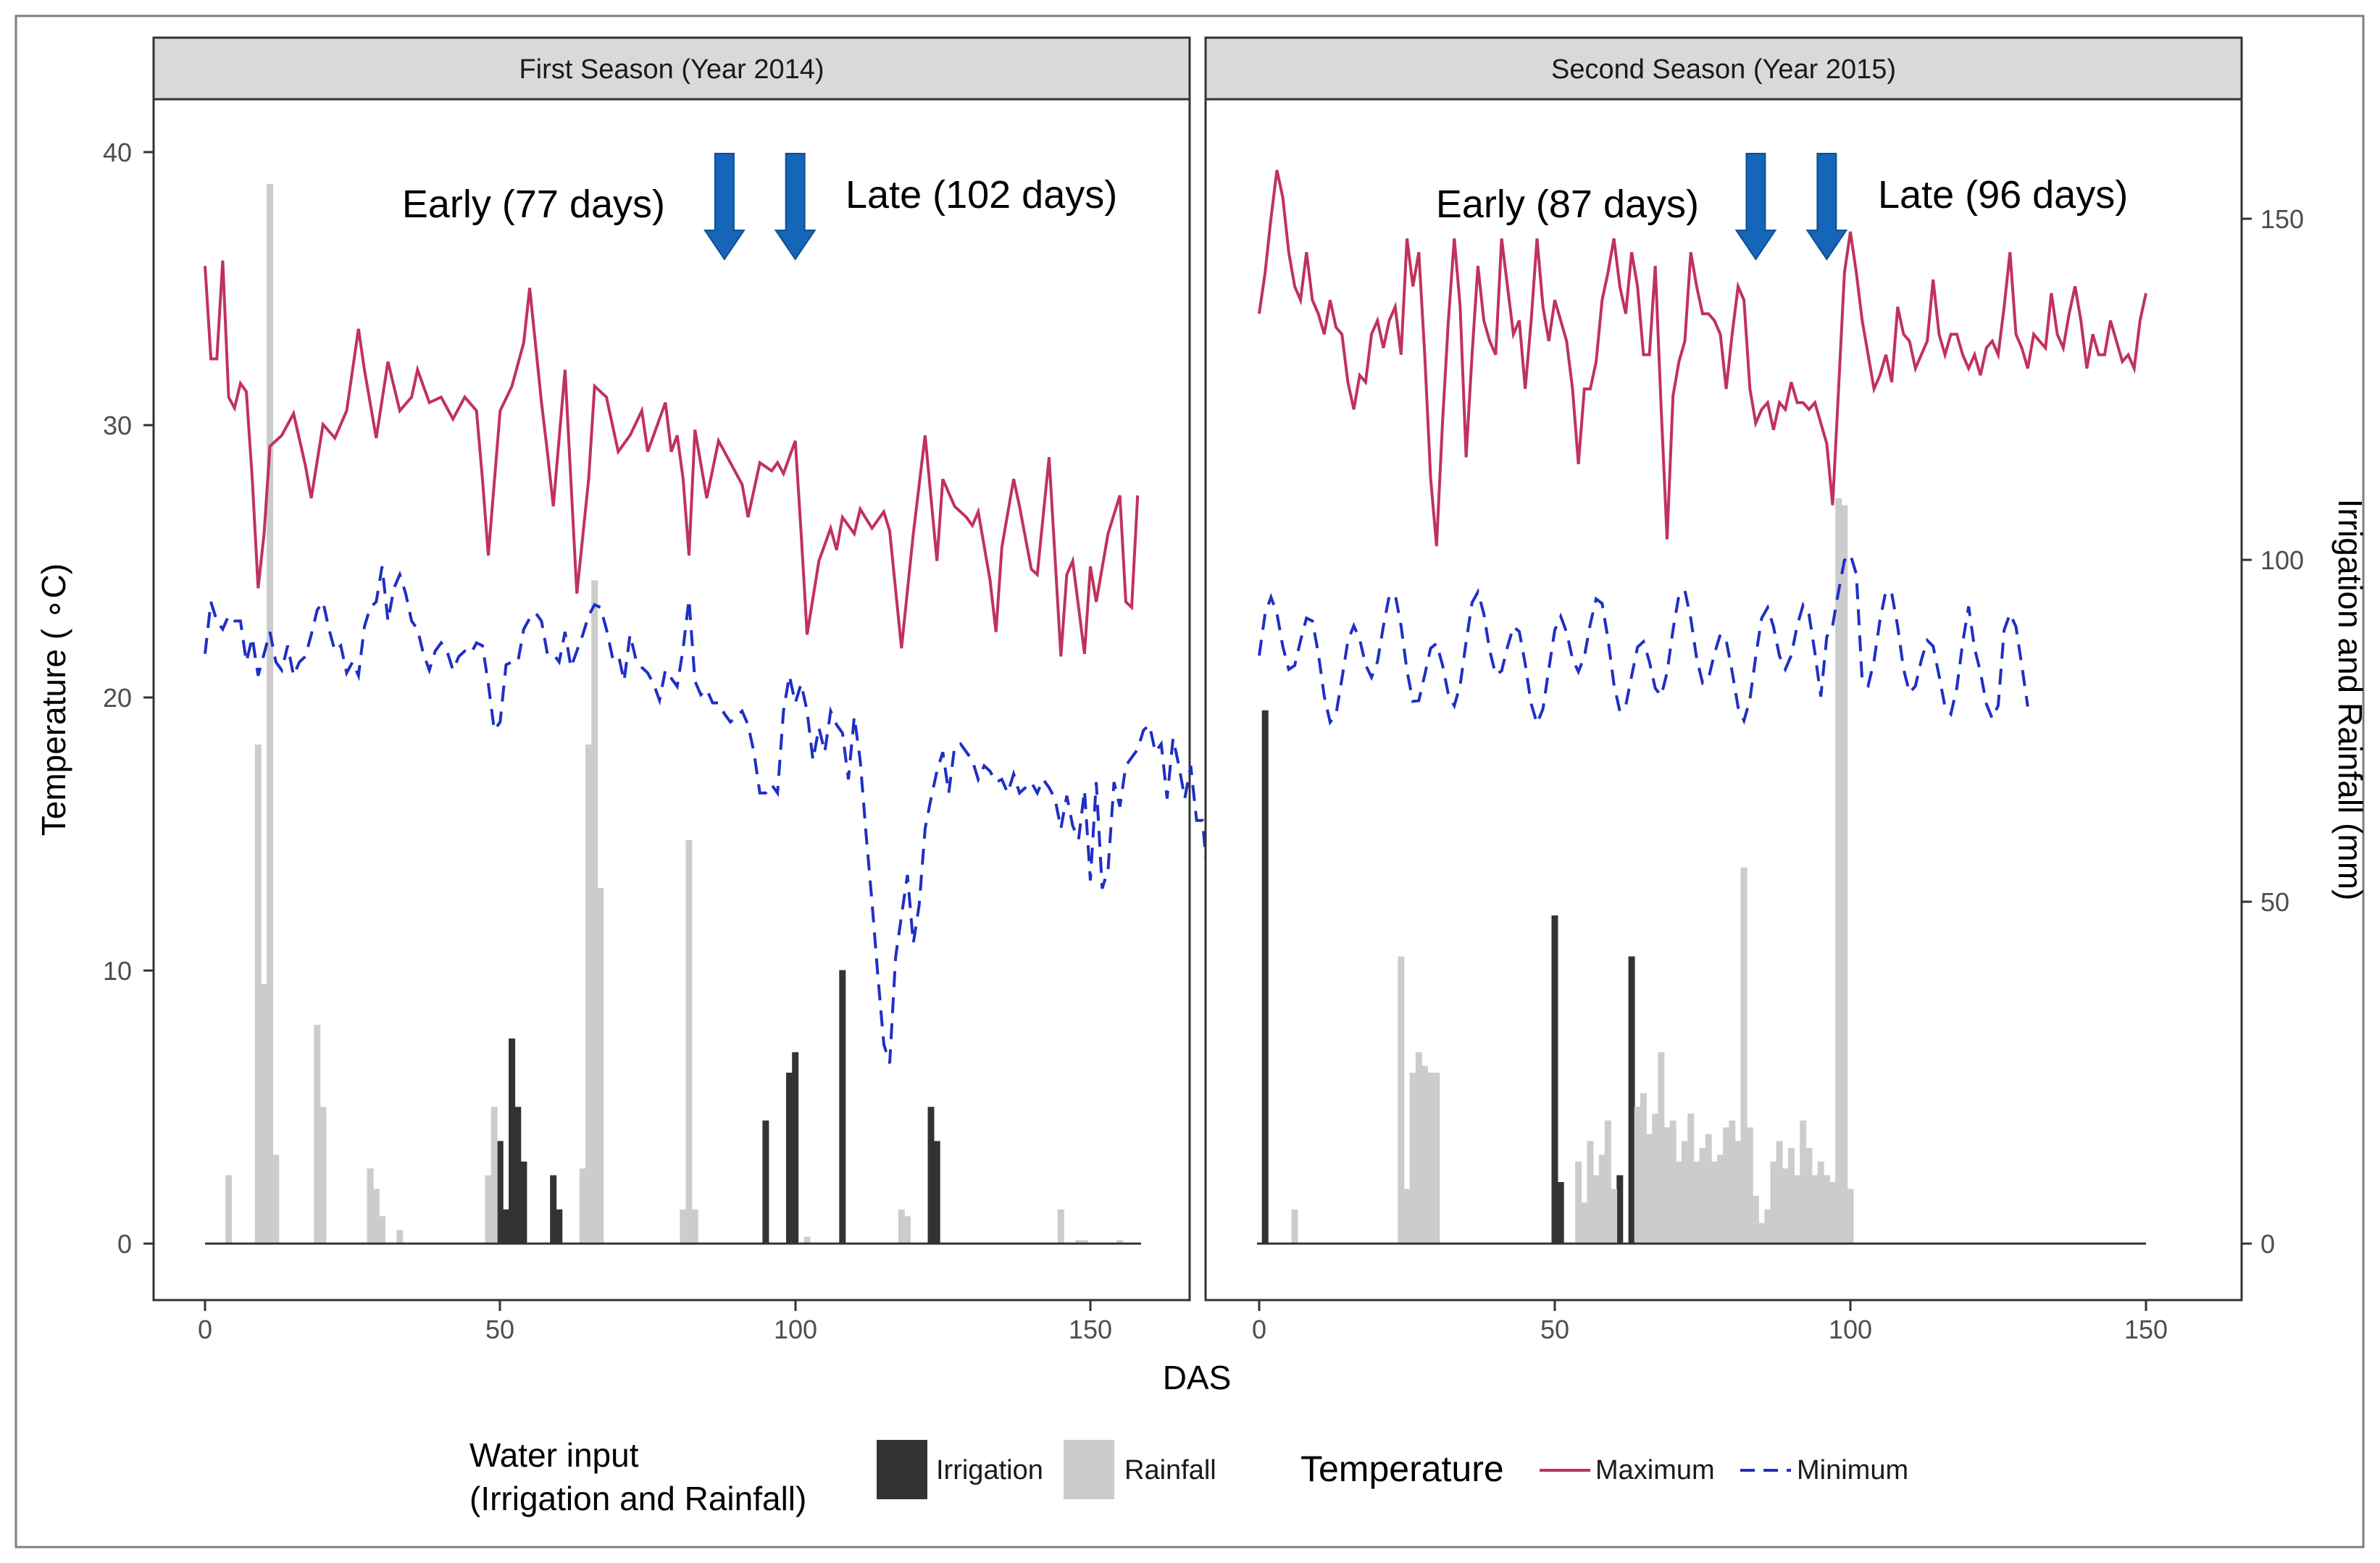  I want to click on left-arrows, so click(760, 207).